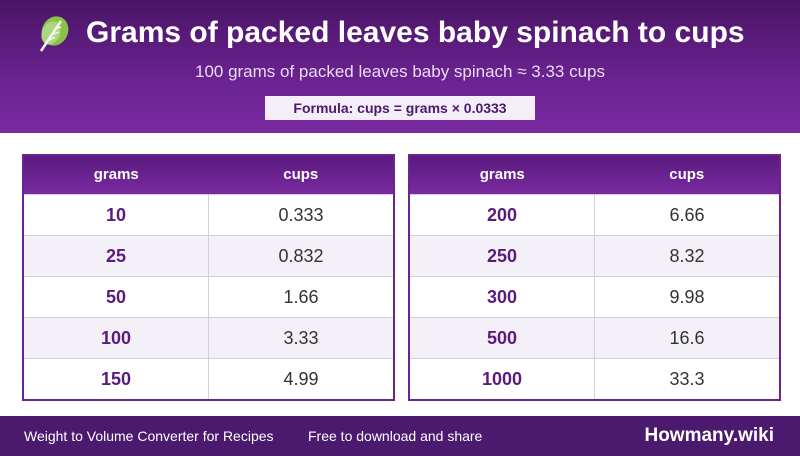  I want to click on cups-cell: 0.832, so click(301, 256).